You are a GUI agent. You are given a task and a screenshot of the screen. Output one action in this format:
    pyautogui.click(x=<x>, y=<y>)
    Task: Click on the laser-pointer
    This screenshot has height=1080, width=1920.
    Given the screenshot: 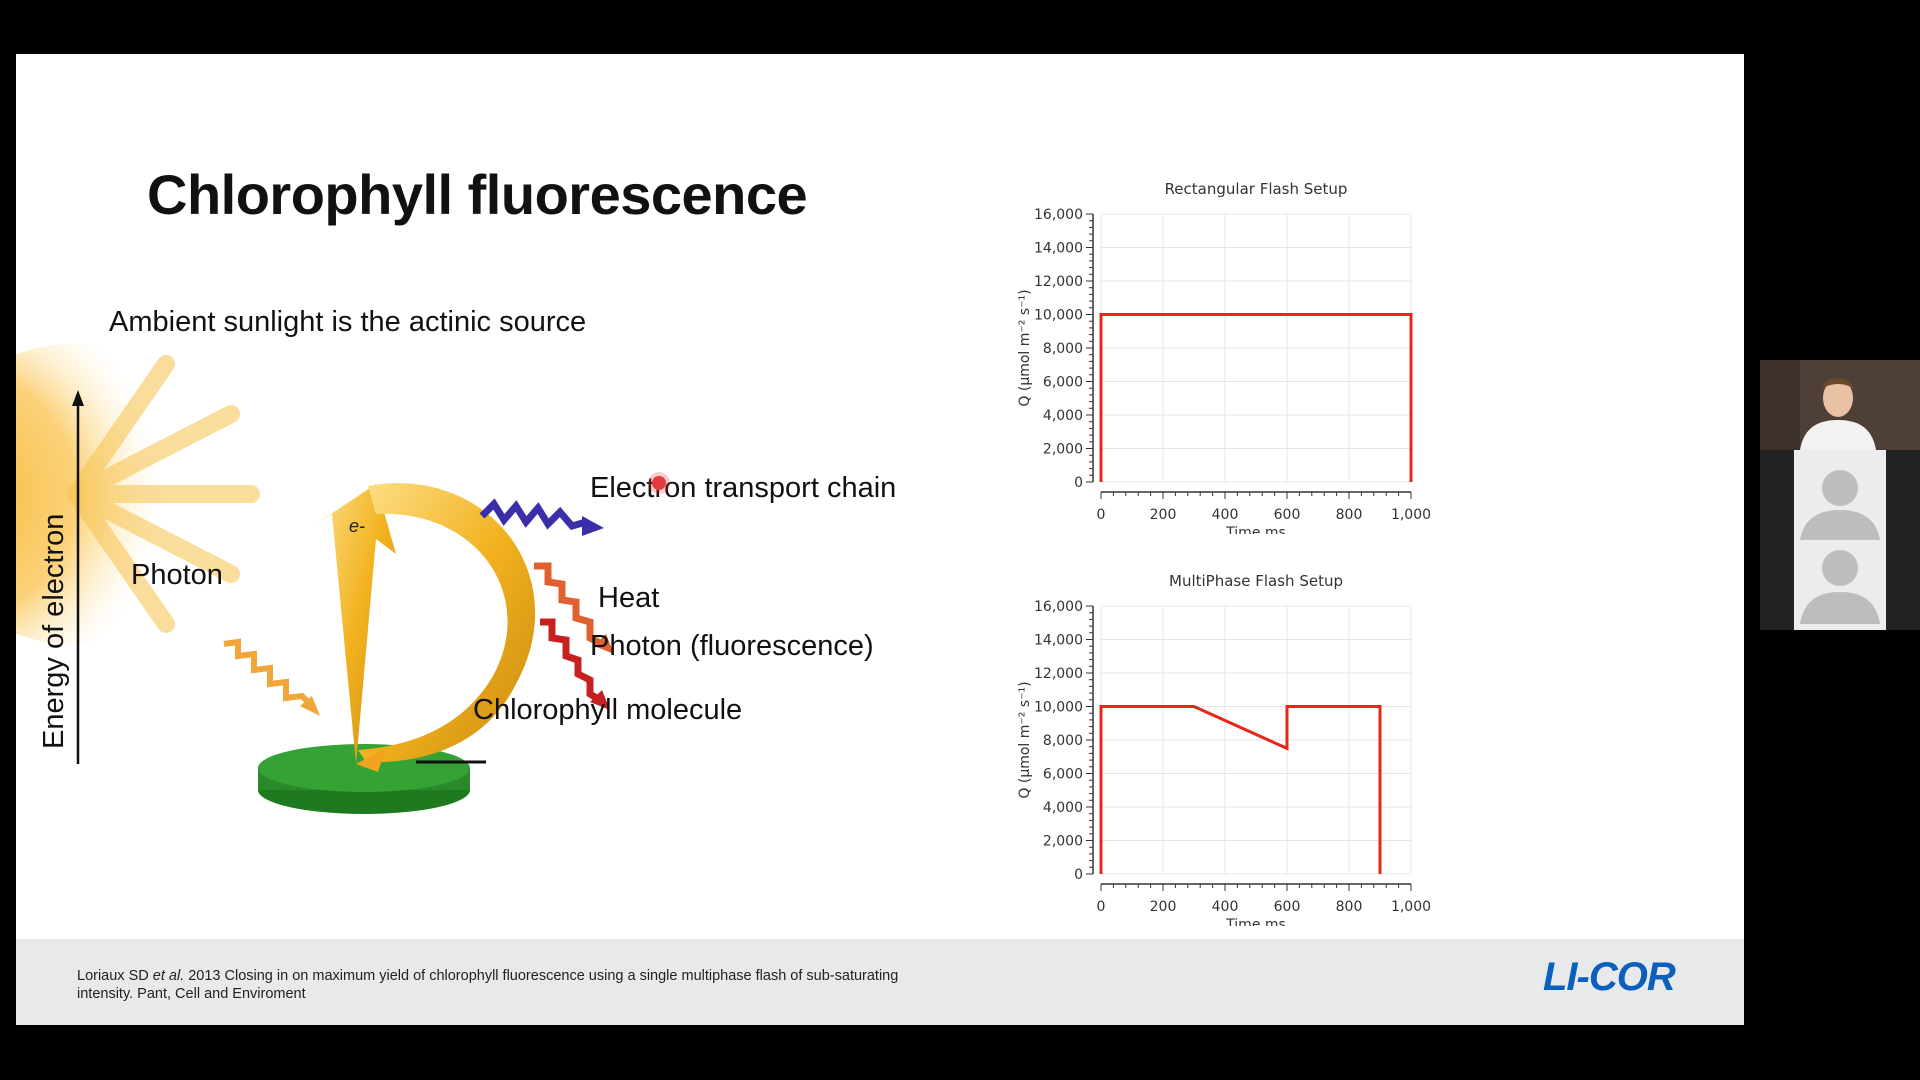 What is the action you would take?
    pyautogui.click(x=659, y=483)
    